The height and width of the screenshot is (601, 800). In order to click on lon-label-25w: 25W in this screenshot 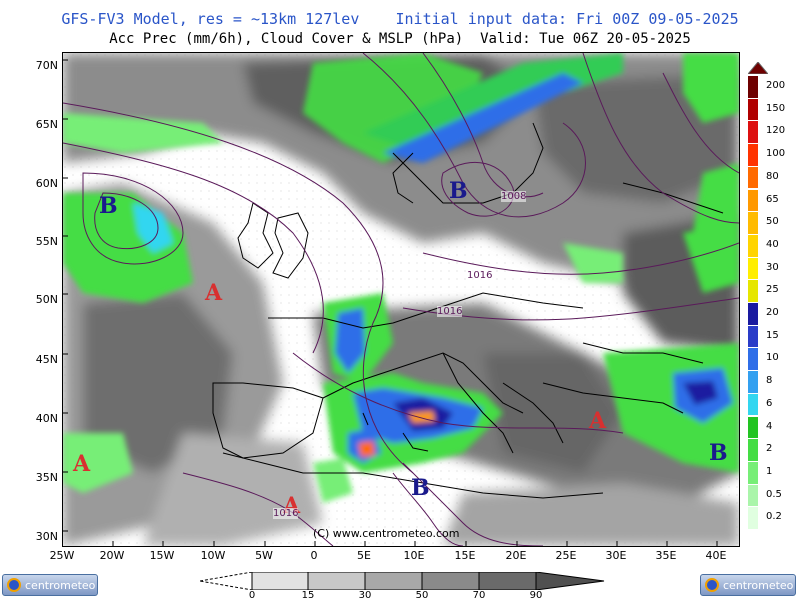, I will do `click(62, 555)`.